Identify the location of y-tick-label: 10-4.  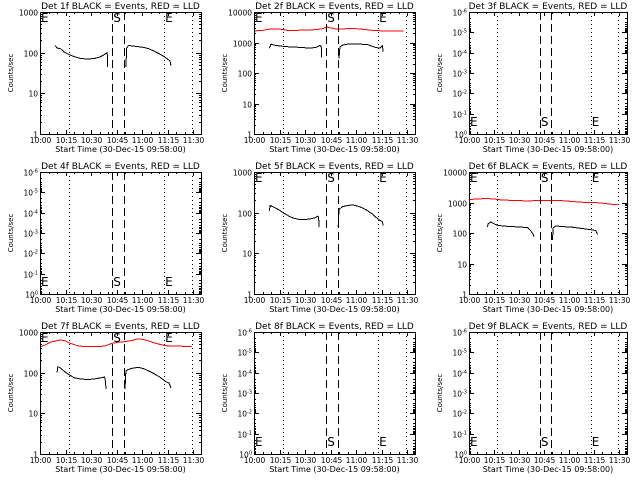
(459, 374).